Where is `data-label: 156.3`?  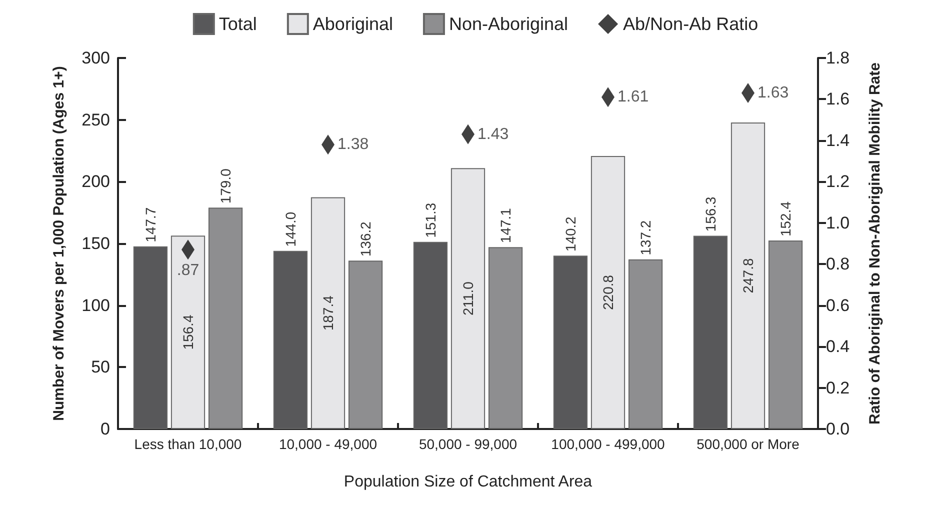
data-label: 156.3 is located at coordinates (710, 214).